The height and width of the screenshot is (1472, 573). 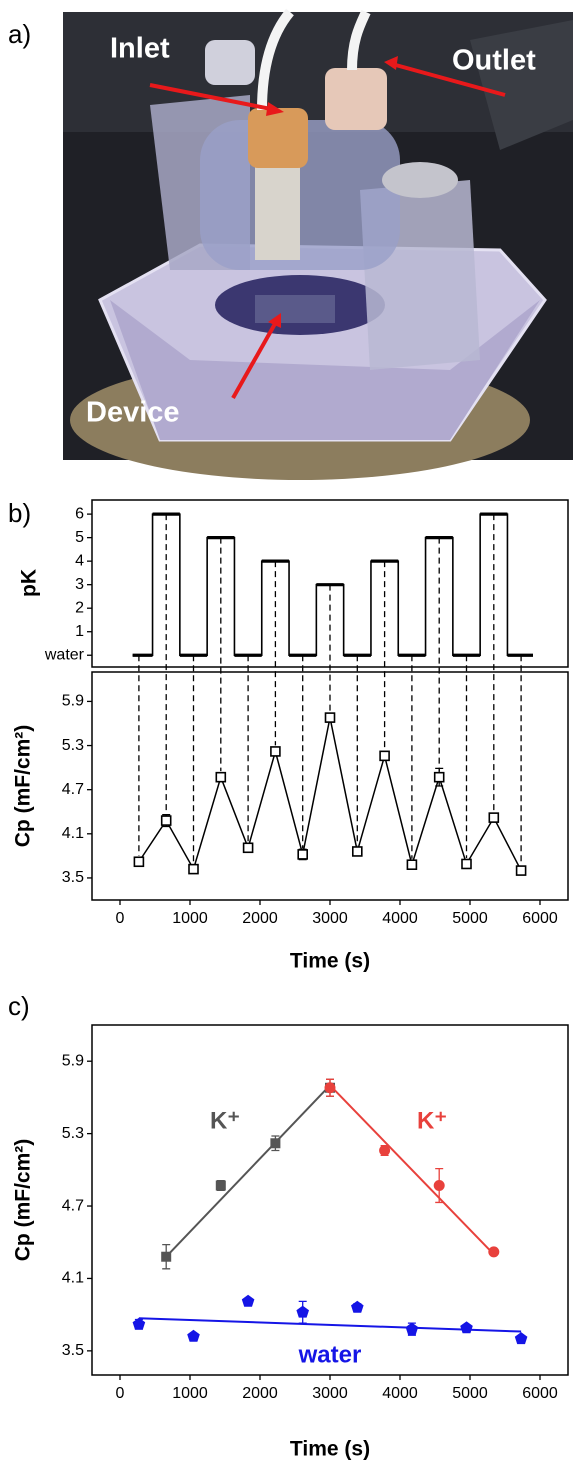 What do you see at coordinates (356, 99) in the screenshot?
I see `outlet-cap` at bounding box center [356, 99].